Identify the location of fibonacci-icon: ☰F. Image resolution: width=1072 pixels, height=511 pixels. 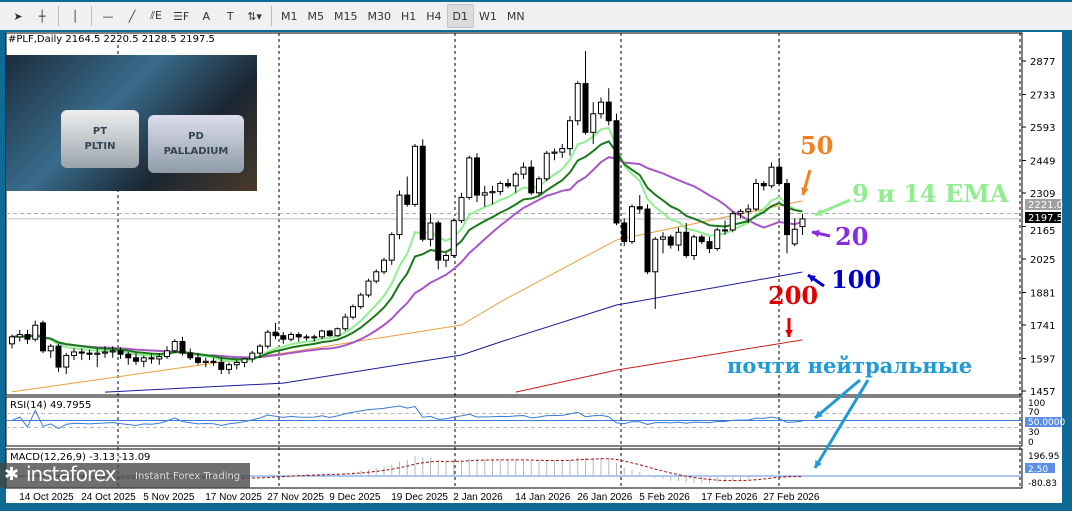
(181, 16).